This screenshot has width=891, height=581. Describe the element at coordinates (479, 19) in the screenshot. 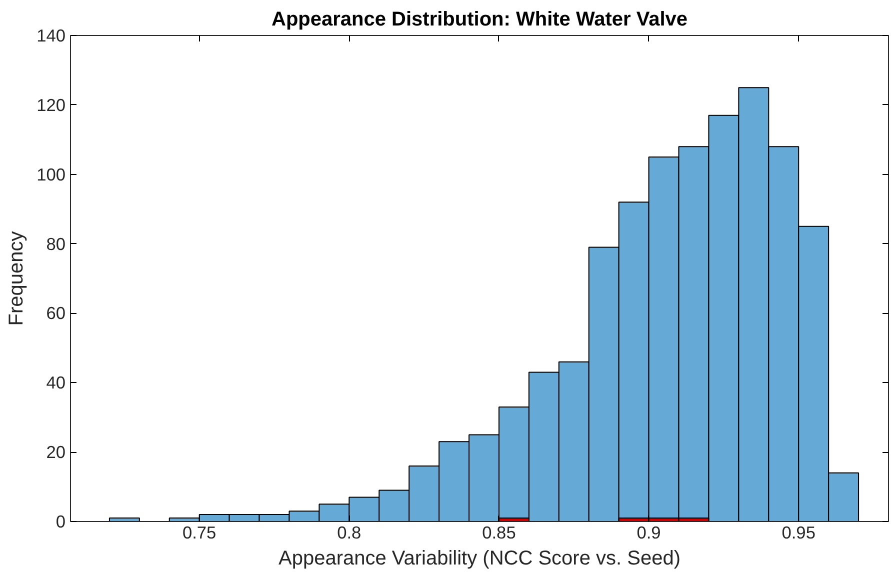

I see `chart-title: Appearance Distribution: White Water Valve` at that location.